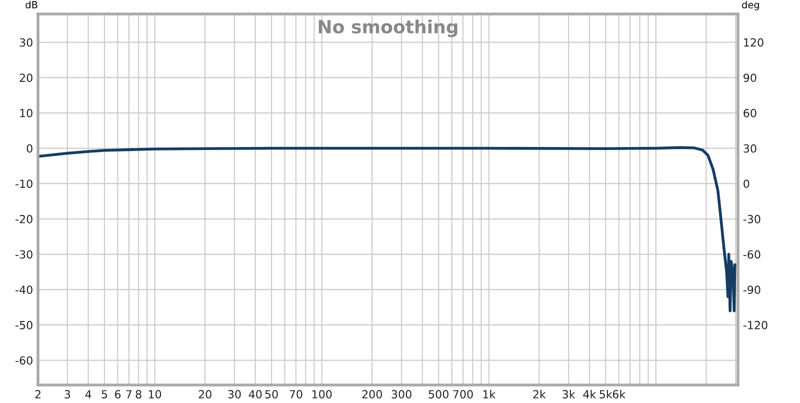 This screenshot has height=403, width=800. What do you see at coordinates (322, 394) in the screenshot?
I see `x-tick-label: 100` at bounding box center [322, 394].